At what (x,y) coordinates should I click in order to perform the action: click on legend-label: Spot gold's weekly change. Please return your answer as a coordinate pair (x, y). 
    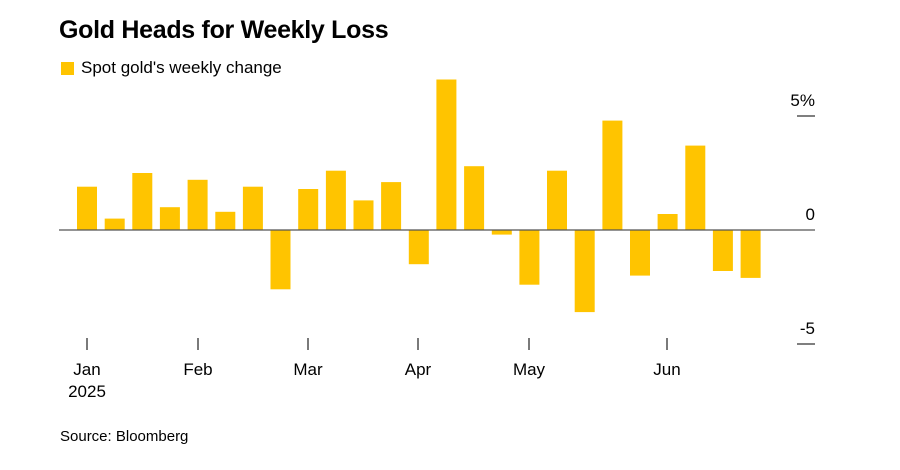
    Looking at the image, I should click on (181, 67).